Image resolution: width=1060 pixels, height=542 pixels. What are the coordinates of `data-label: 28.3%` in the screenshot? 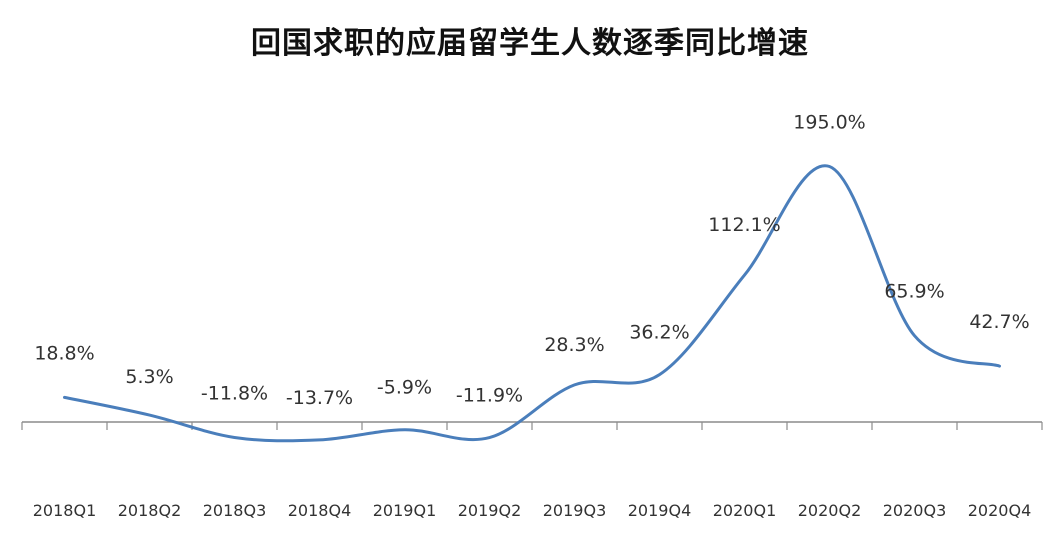 It's located at (574, 345).